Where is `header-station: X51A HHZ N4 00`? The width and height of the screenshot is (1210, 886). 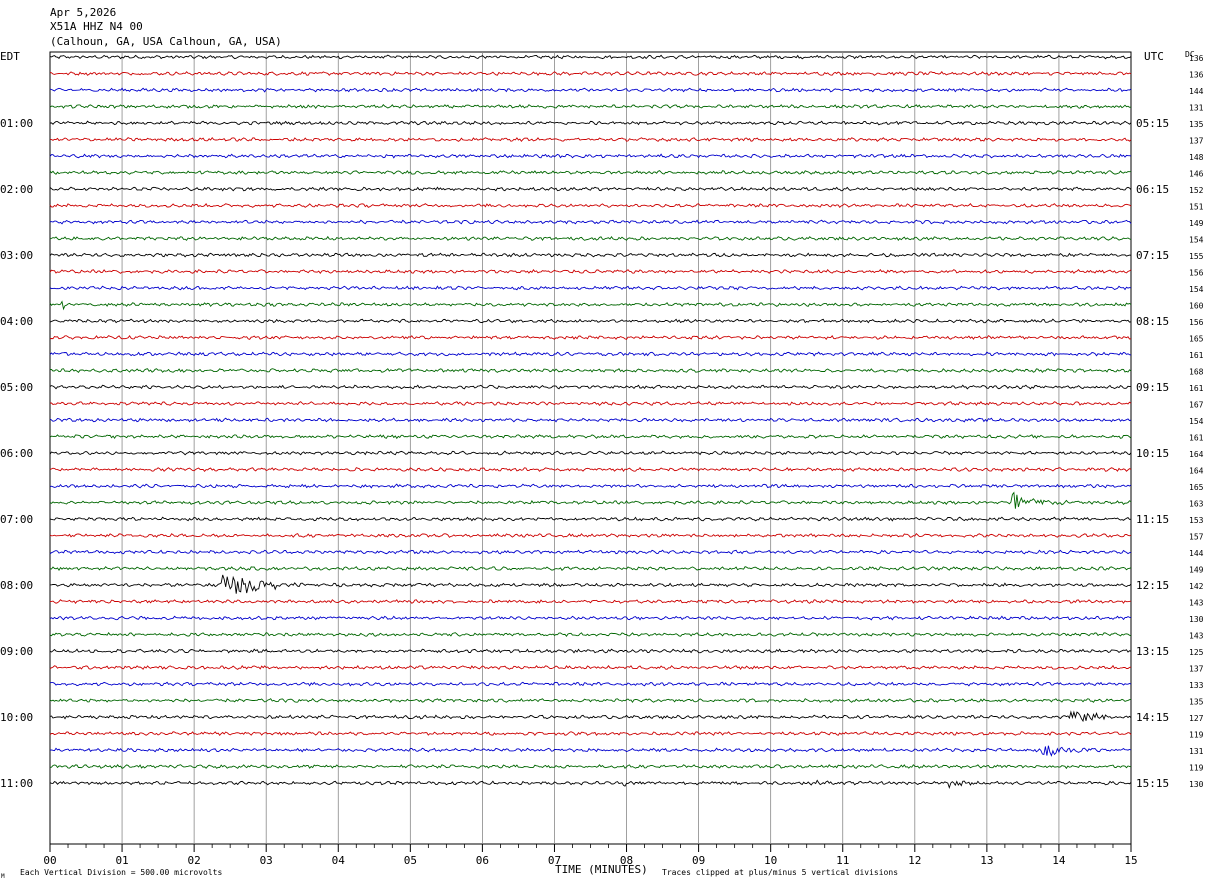 header-station: X51A HHZ N4 00 is located at coordinates (96, 26).